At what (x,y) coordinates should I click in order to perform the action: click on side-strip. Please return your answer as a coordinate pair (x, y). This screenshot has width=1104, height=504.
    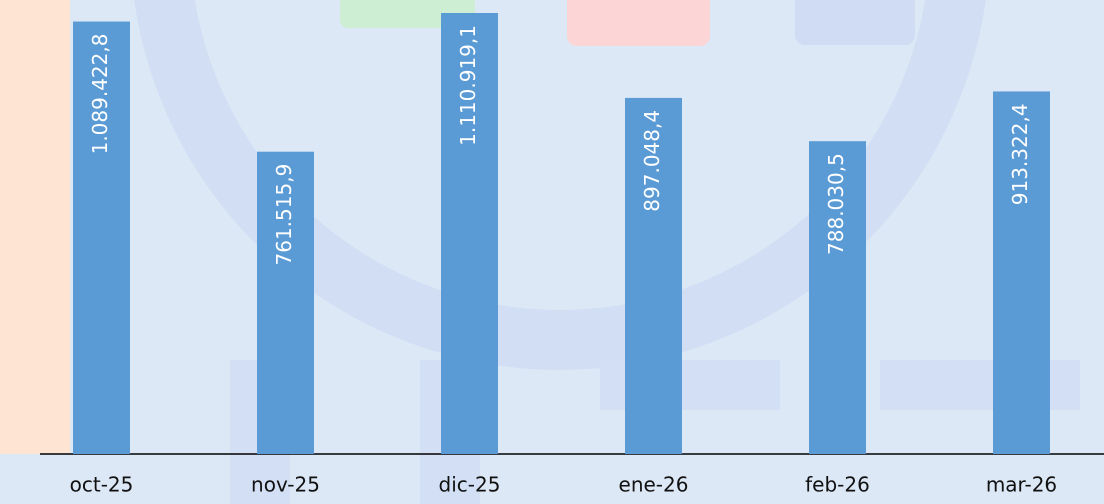
    Looking at the image, I should click on (35, 227).